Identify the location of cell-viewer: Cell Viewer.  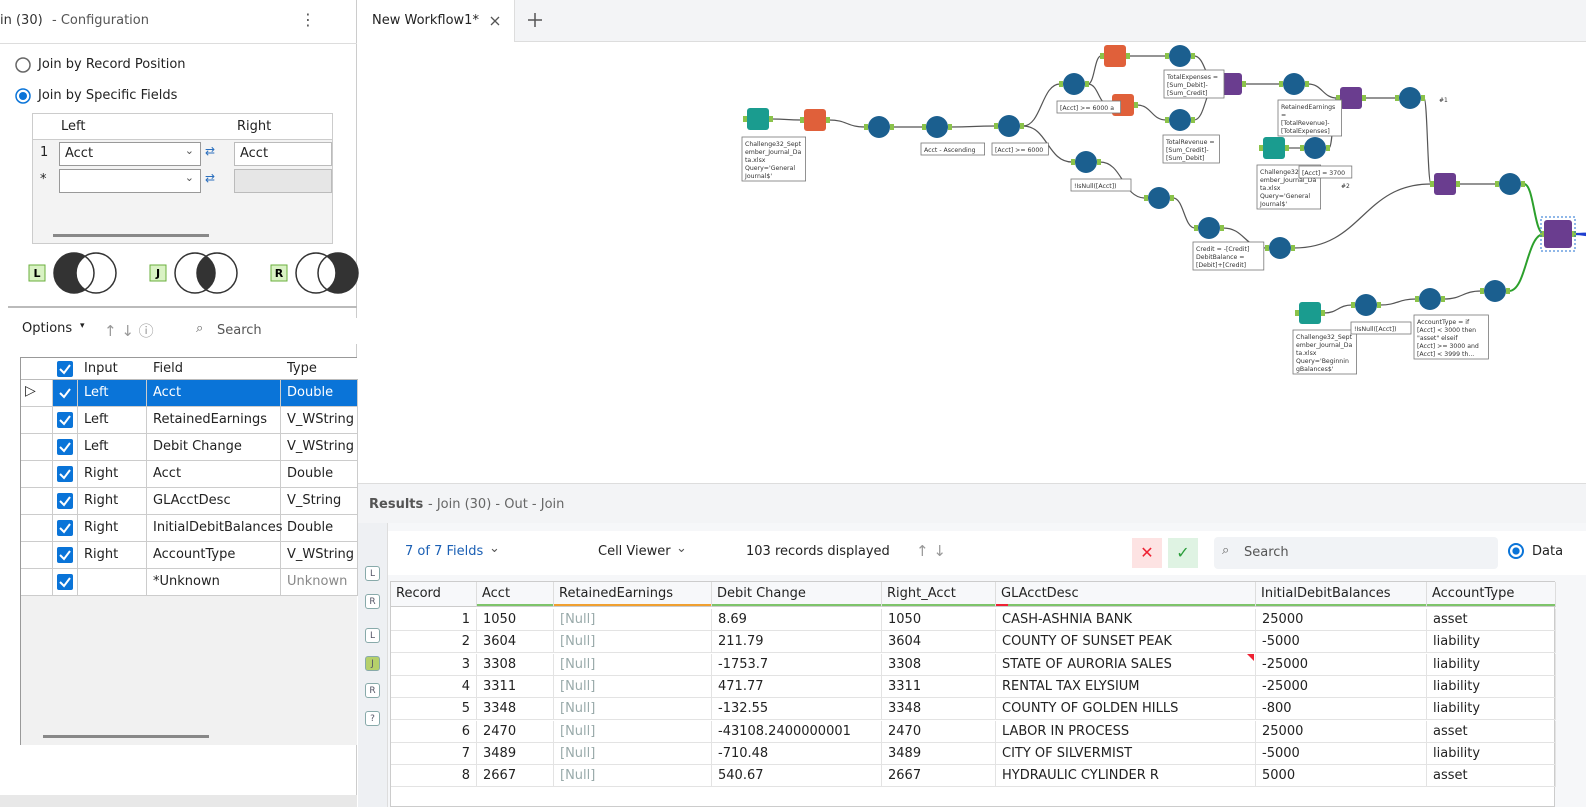
(634, 551).